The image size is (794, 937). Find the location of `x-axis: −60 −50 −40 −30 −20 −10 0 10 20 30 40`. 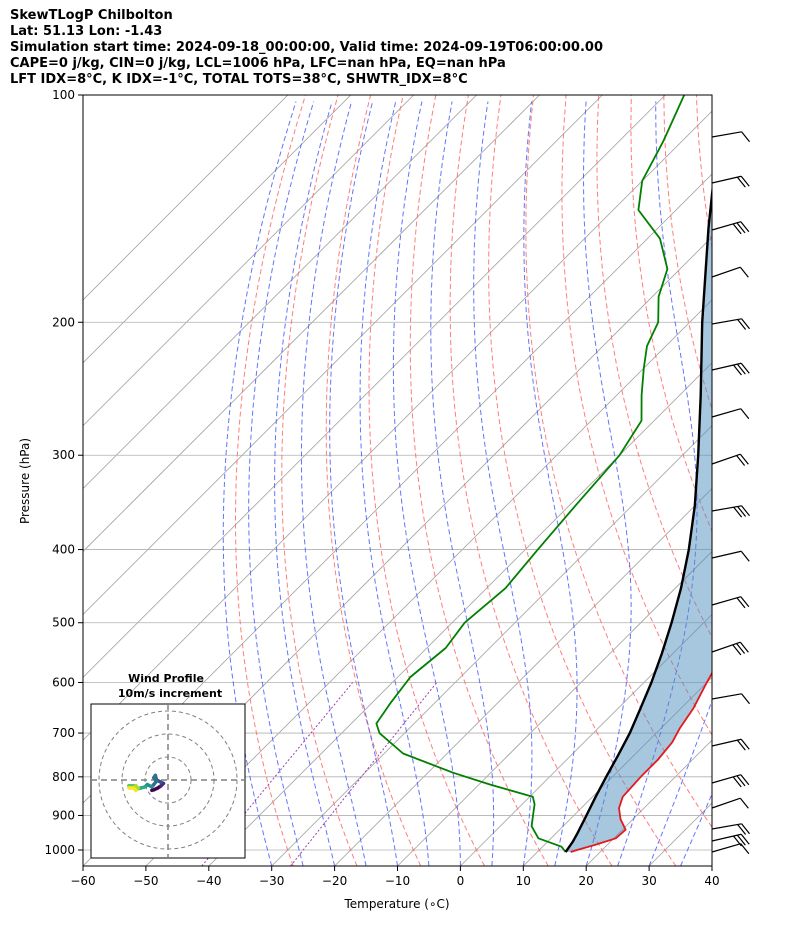

x-axis: −60 −50 −40 −30 −20 −10 0 10 20 30 40 is located at coordinates (395, 877).